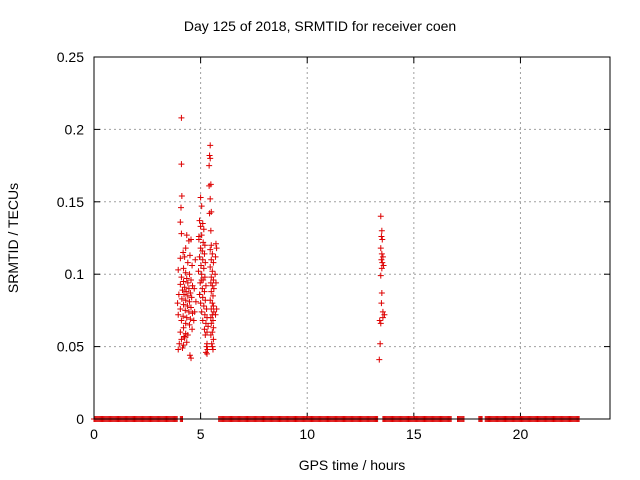 Image resolution: width=640 pixels, height=480 pixels. What do you see at coordinates (352, 465) in the screenshot?
I see `x-axis-label: GPS time / hours` at bounding box center [352, 465].